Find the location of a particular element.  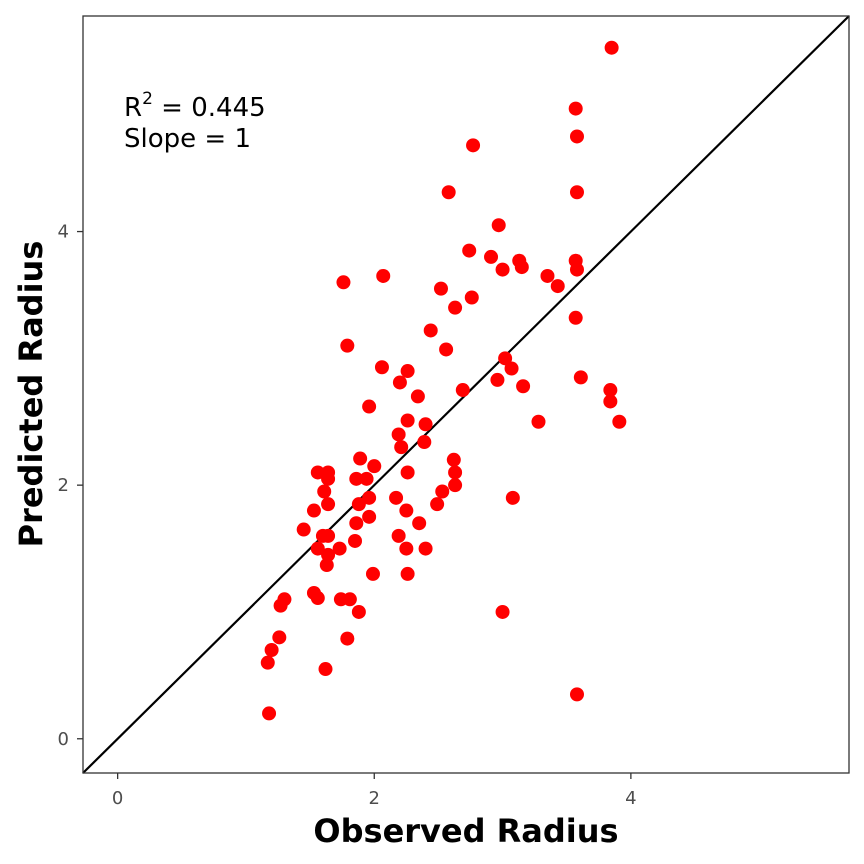

y-tick-label-0: 0 is located at coordinates (63, 739).